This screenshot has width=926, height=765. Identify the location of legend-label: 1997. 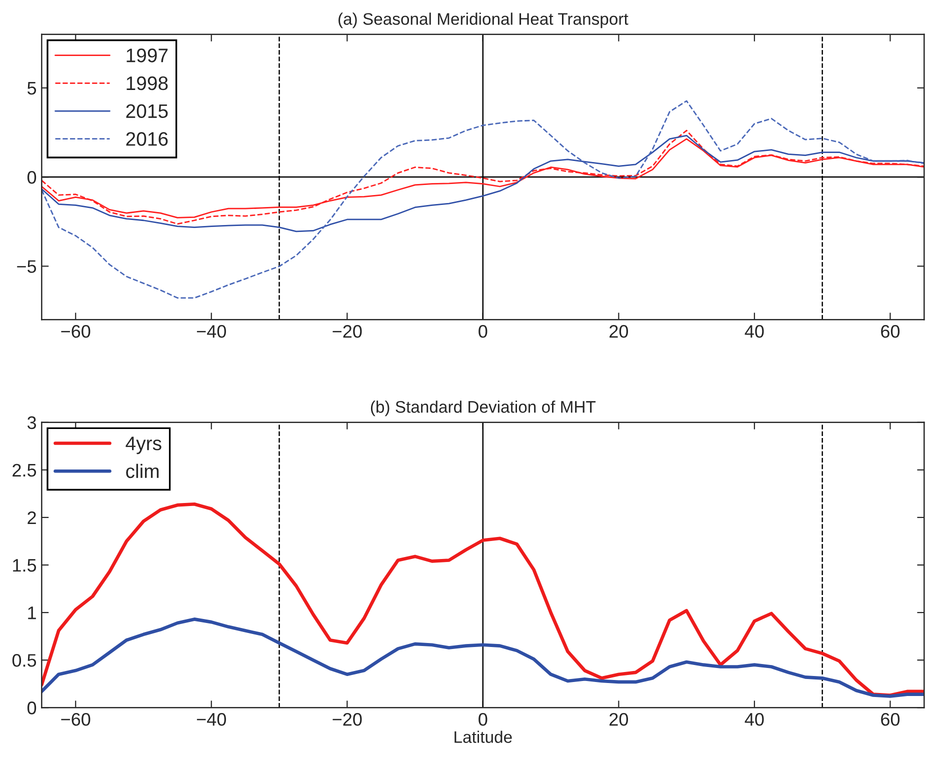
(147, 55).